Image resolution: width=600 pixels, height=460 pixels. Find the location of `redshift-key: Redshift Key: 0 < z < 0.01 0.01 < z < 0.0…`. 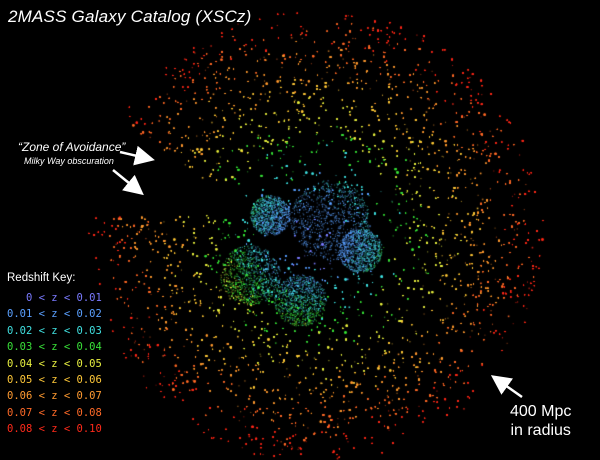

redshift-key: Redshift Key: 0 < z < 0.01 0.01 < z < 0.0… is located at coordinates (54, 355).